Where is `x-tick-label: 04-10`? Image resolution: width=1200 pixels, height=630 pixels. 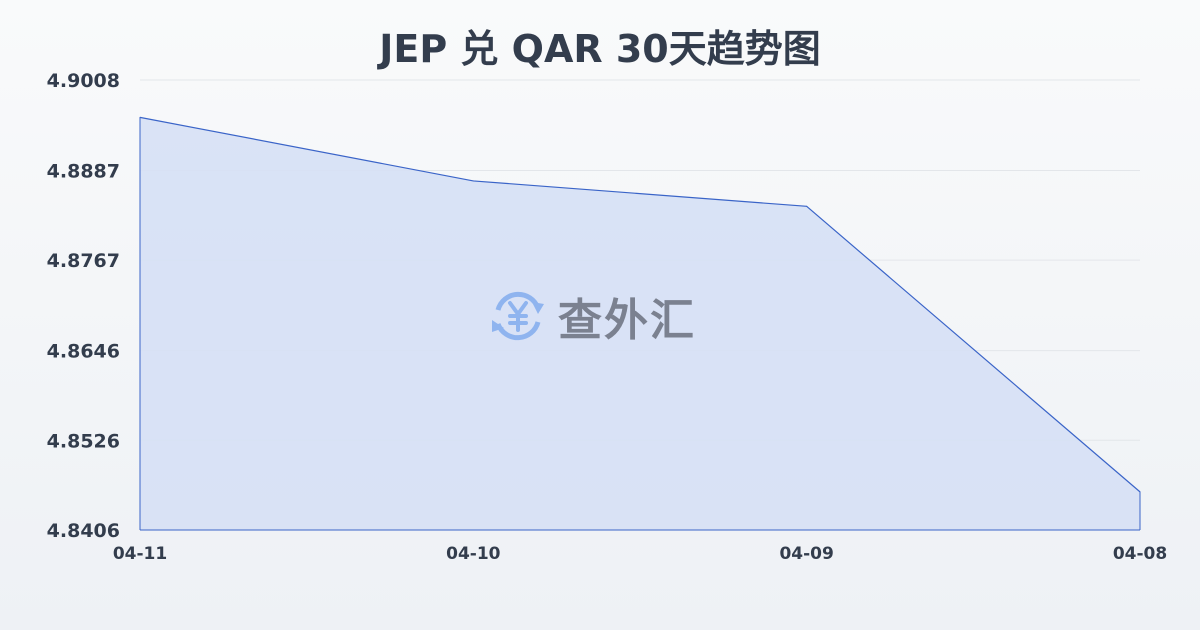 x-tick-label: 04-10 is located at coordinates (473, 554).